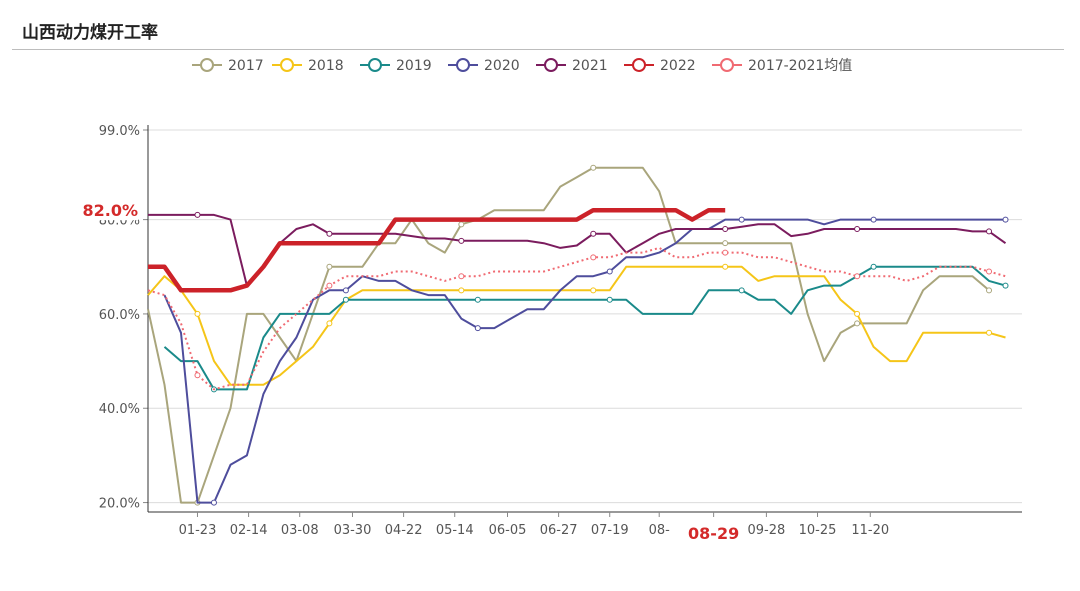  I want to click on series-2021, so click(577, 249).